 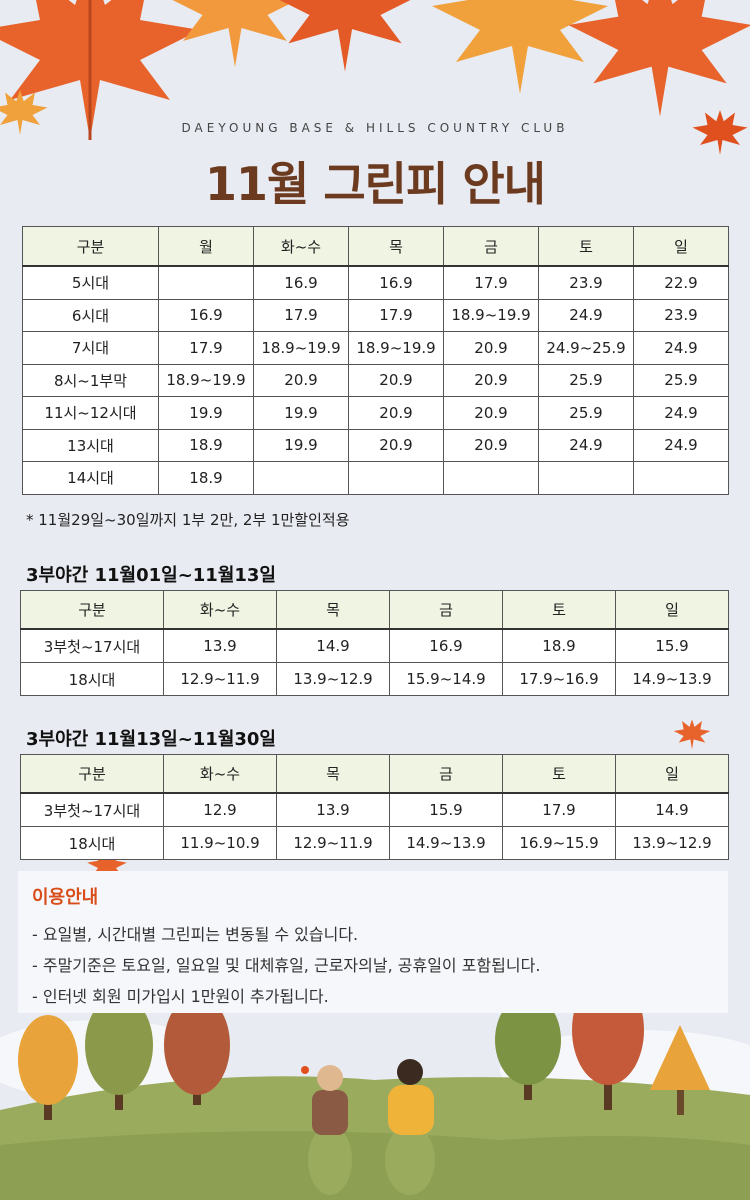 What do you see at coordinates (220, 843) in the screenshot?
I see `table-cell: 11.9~10.9` at bounding box center [220, 843].